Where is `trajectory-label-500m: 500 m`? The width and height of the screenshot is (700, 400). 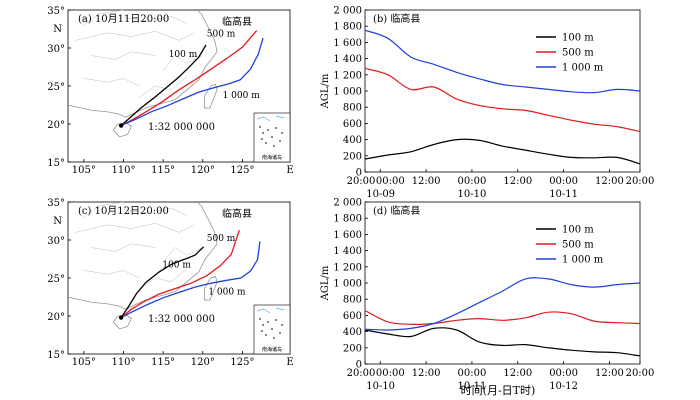
trajectory-label-500m: 500 m is located at coordinates (221, 35).